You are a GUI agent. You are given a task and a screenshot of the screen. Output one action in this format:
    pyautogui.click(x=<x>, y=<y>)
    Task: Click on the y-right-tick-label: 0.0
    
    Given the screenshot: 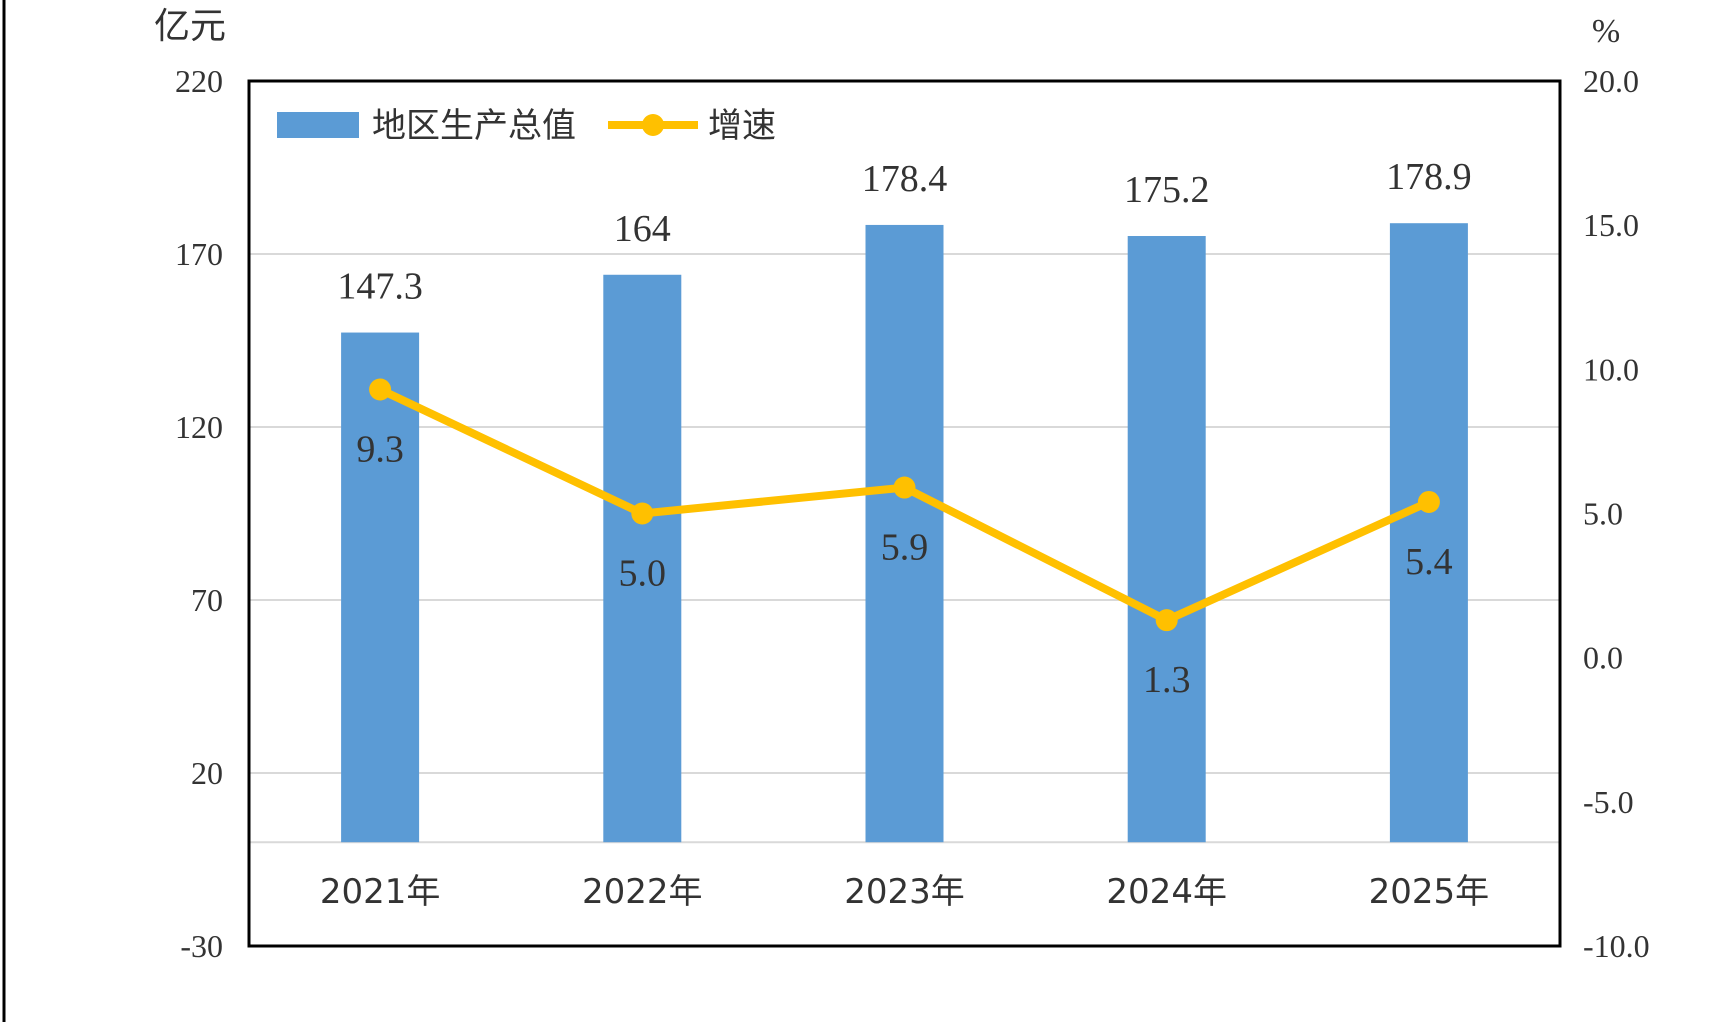 What is the action you would take?
    pyautogui.click(x=1603, y=658)
    